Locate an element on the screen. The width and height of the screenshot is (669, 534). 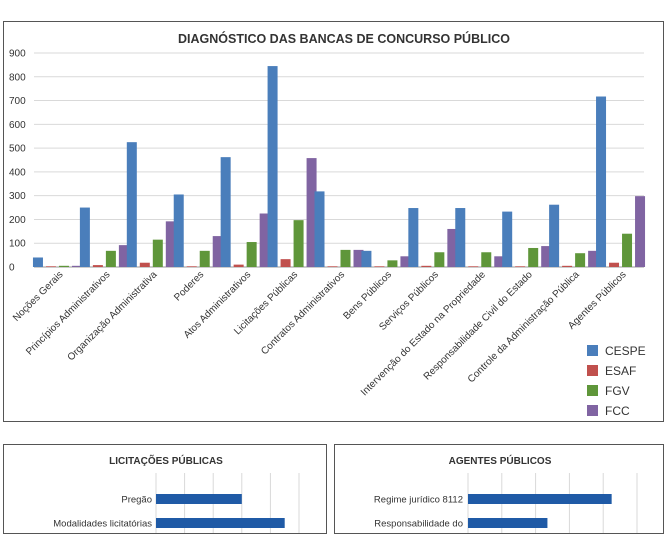
y-tick-label-0: 0 is located at coordinates (12, 268).